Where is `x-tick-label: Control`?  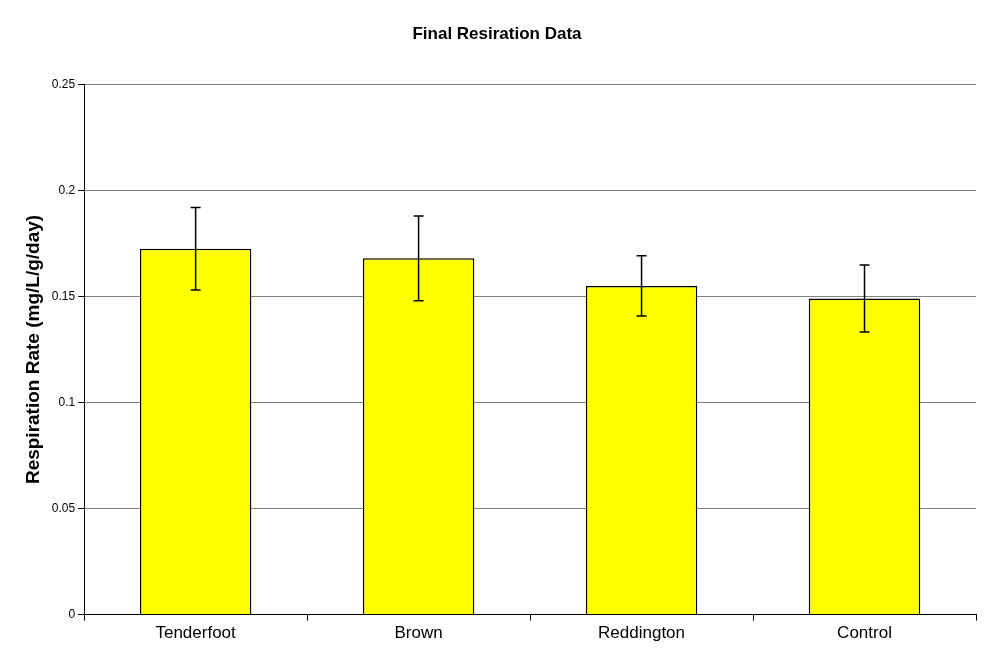
x-tick-label: Control is located at coordinates (864, 633).